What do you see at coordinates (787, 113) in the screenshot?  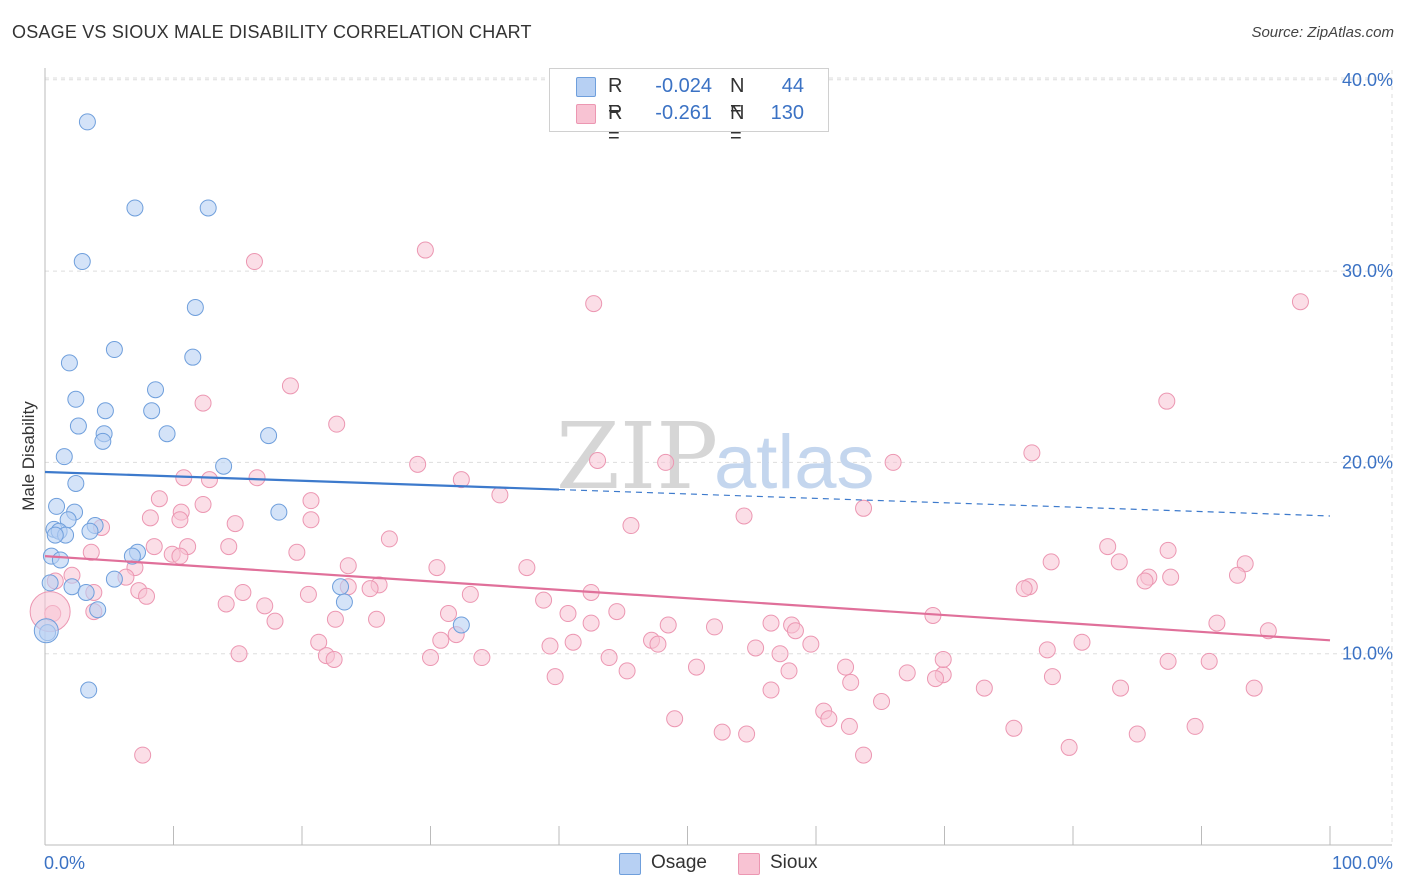 I see `sioux-n-value: 130` at bounding box center [787, 113].